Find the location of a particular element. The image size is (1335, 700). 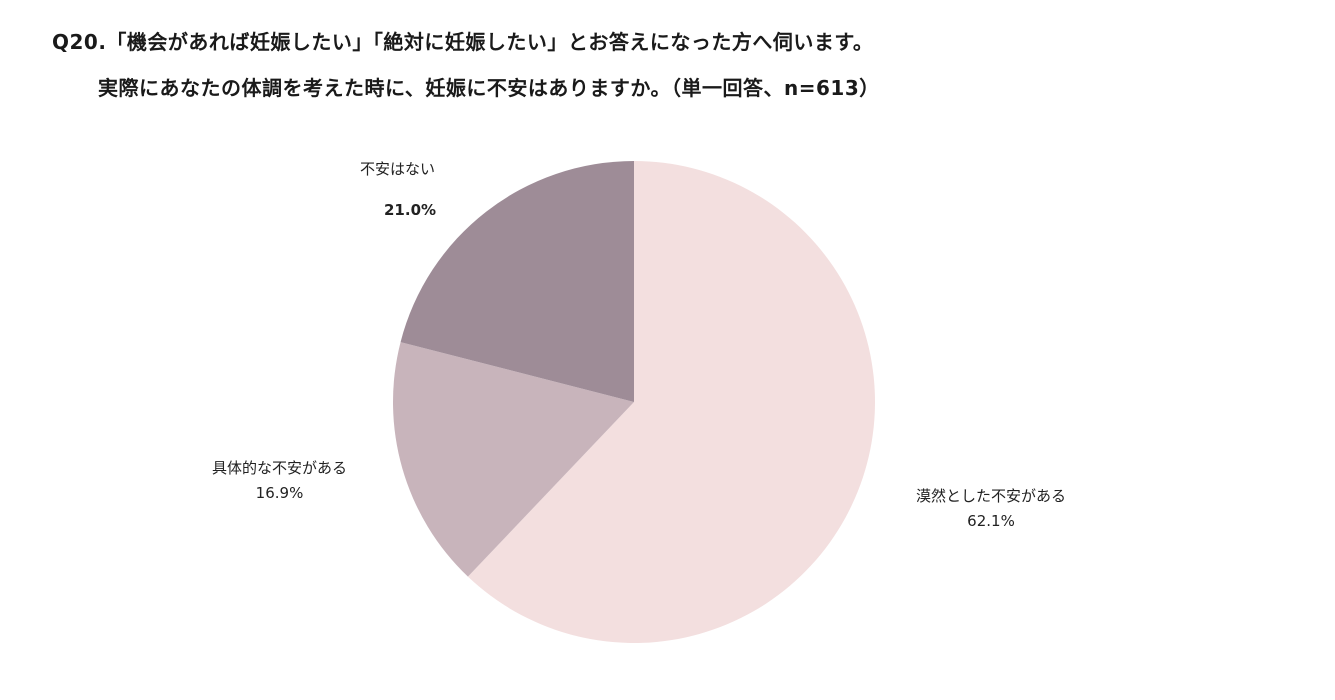

slice-label-no-anxiety: 不安はない 21.0% is located at coordinates (398, 188).